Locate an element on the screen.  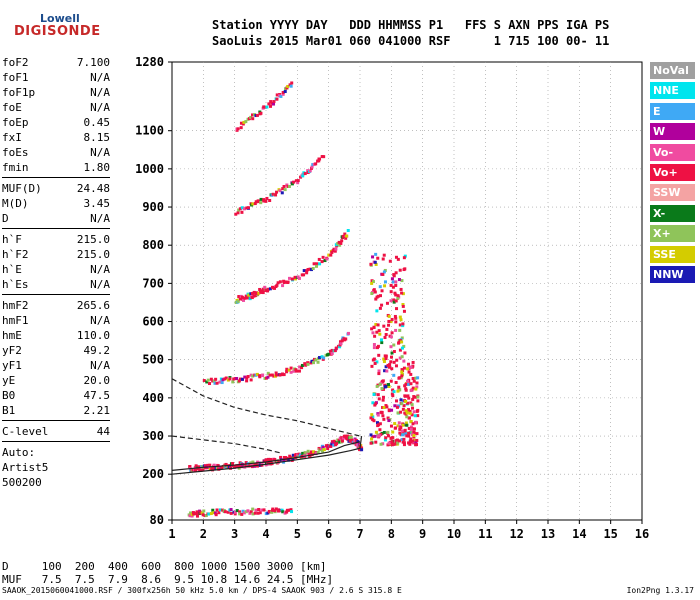
x-tick-label: 15 is located at coordinates (610, 534).